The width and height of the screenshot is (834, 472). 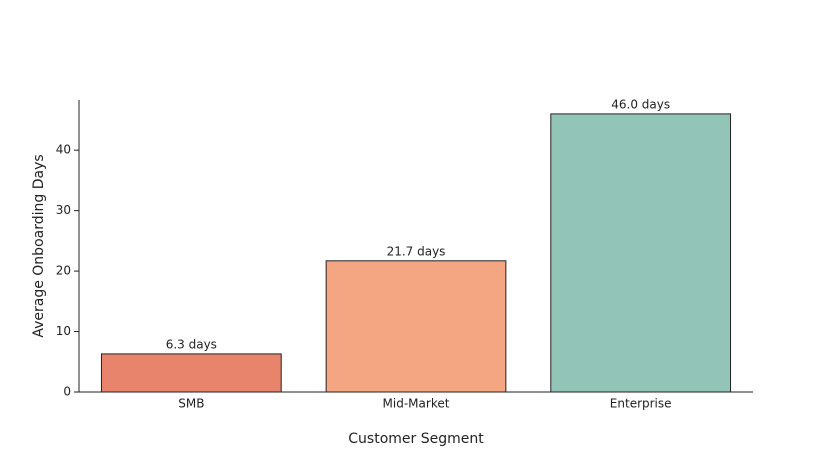 What do you see at coordinates (191, 404) in the screenshot?
I see `x-tick-label: SMB` at bounding box center [191, 404].